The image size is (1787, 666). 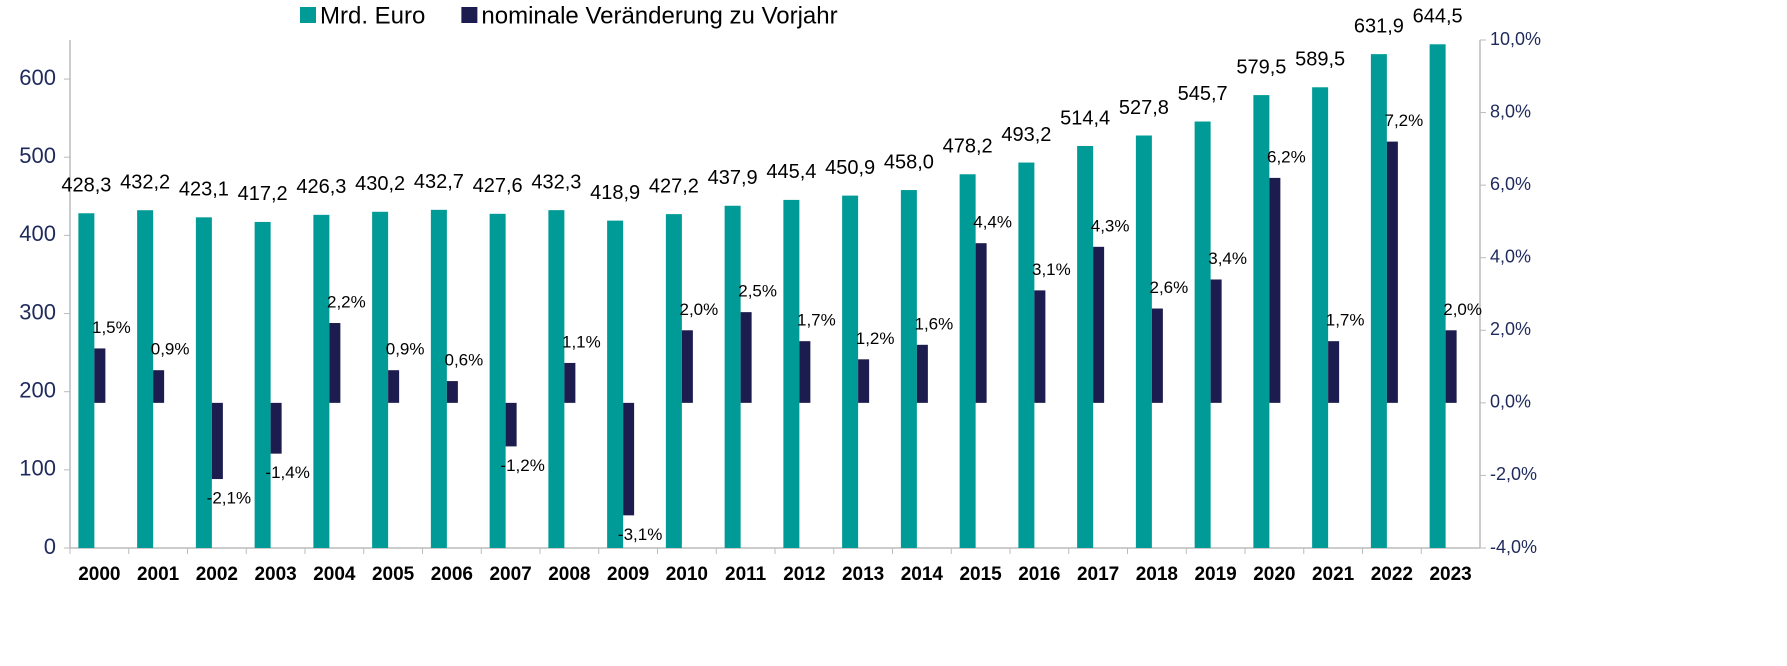 What do you see at coordinates (37, 233) in the screenshot?
I see `y-tick-label: 400` at bounding box center [37, 233].